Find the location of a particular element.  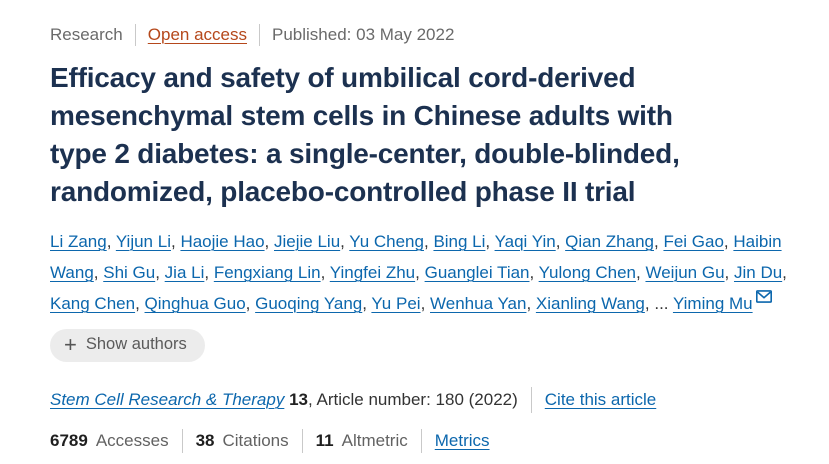

accesses-label: Accesses is located at coordinates (132, 440).